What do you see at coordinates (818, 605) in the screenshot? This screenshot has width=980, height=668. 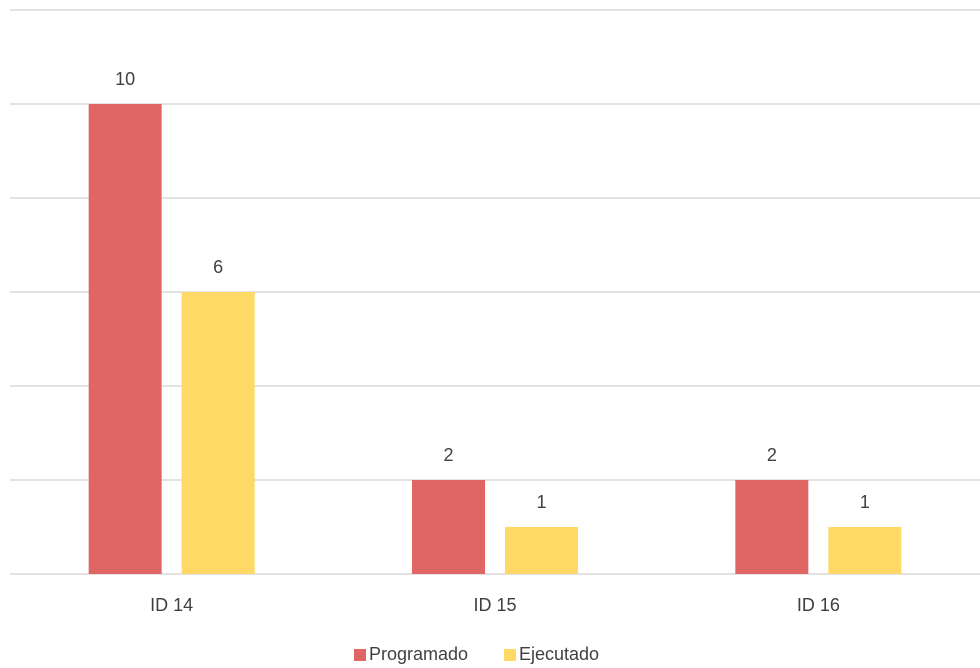 I see `x-tick-label: ID 16` at bounding box center [818, 605].